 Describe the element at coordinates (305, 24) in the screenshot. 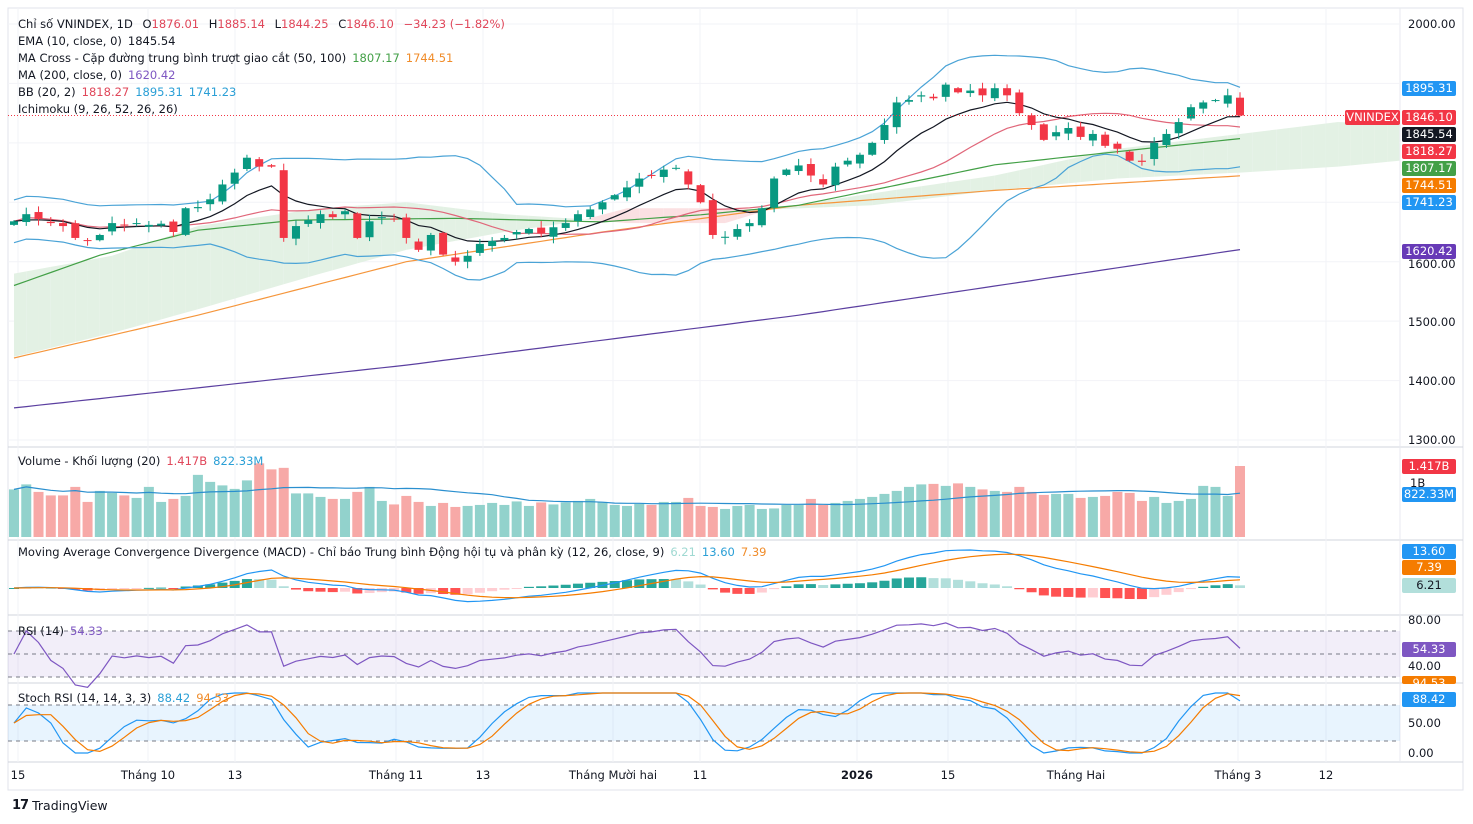

I see `low-value: 1844.25` at that location.